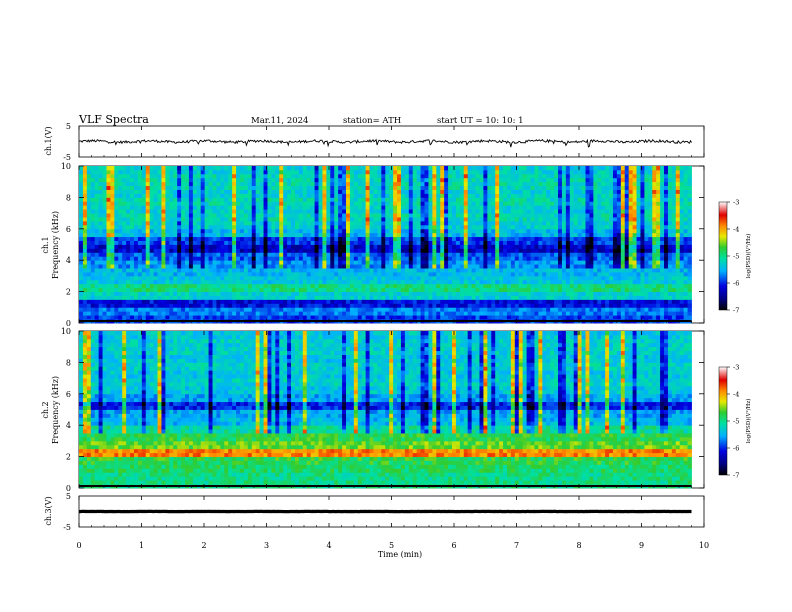 The image size is (792, 612). What do you see at coordinates (374, 142) in the screenshot?
I see `ch1-waveform-panel: 5 -5 ch.1(V)` at bounding box center [374, 142].